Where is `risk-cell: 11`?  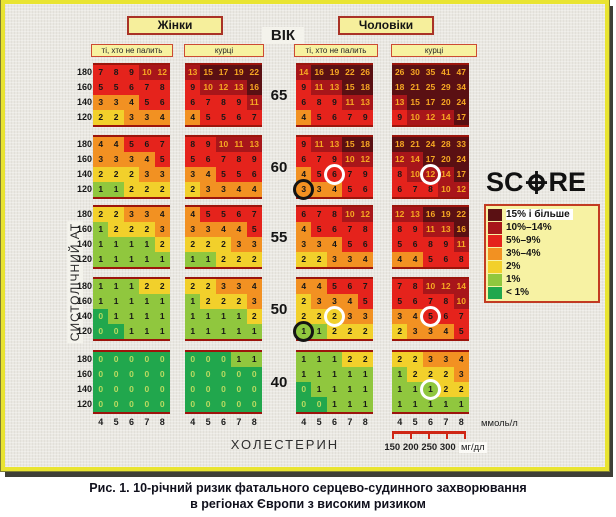 risk-cell: 11 is located at coordinates (239, 144).